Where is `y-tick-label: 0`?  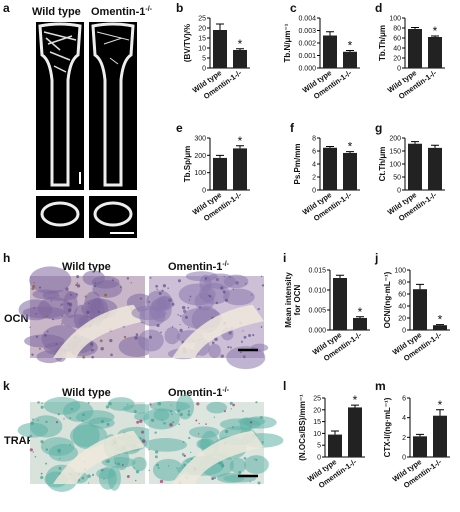
y-tick-label: 0 is located at coordinates (204, 191).